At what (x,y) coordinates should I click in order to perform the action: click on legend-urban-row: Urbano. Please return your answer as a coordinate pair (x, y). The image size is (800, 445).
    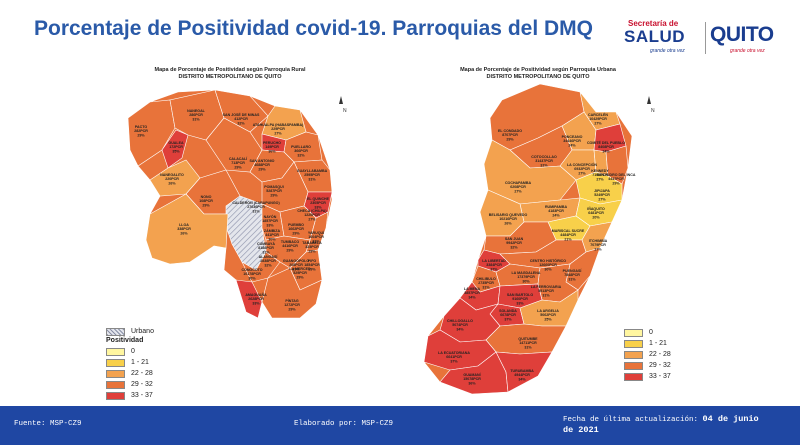
    Looking at the image, I should click on (130, 331).